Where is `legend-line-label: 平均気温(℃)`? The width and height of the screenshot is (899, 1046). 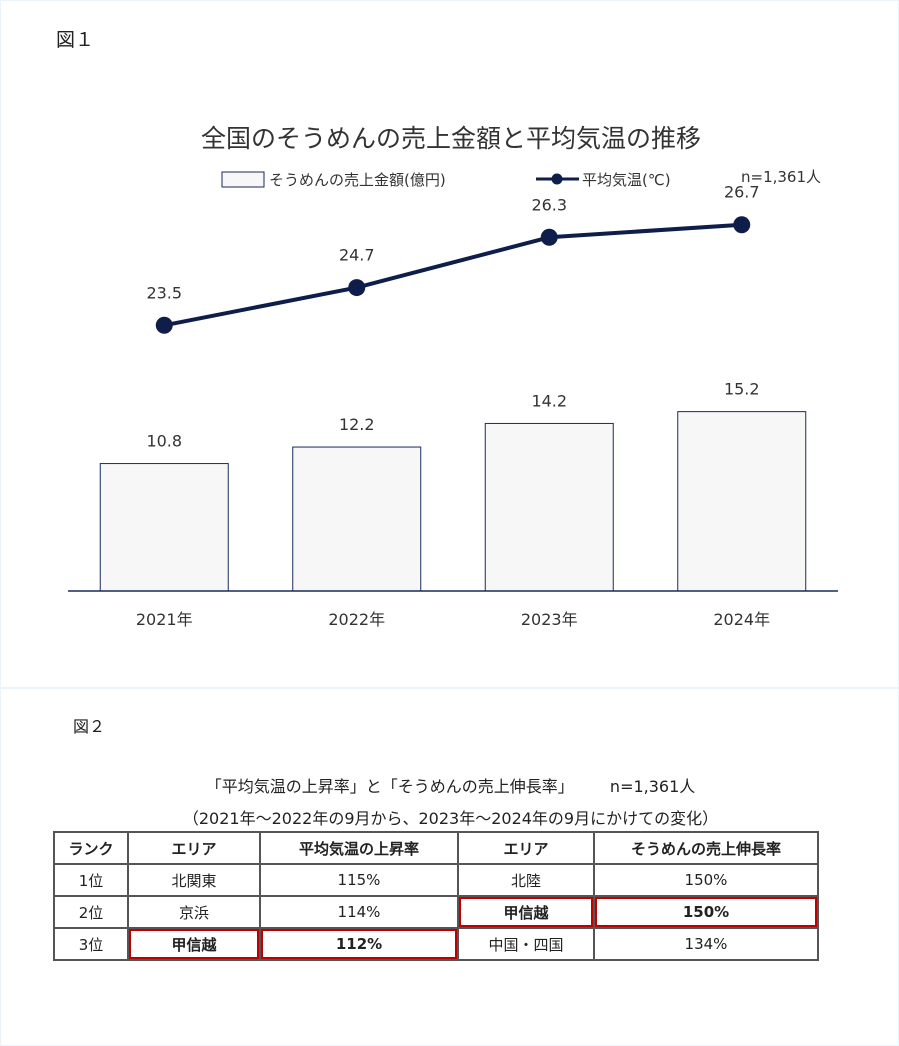 legend-line-label: 平均気温(℃) is located at coordinates (626, 180).